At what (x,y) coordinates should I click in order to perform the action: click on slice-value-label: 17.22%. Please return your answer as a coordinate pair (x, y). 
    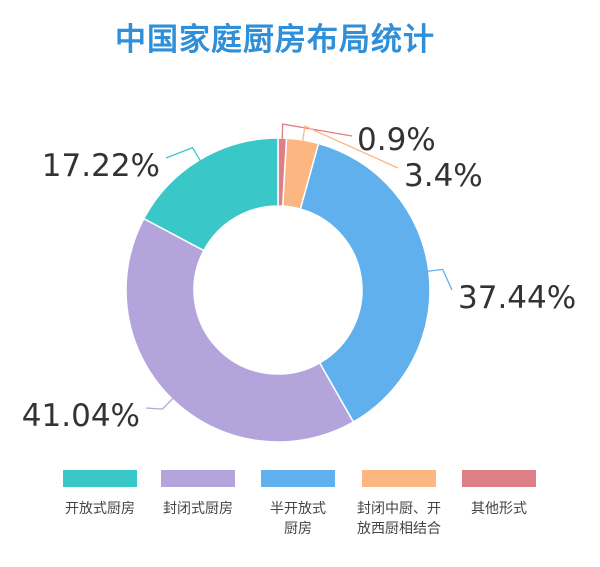
    Looking at the image, I should click on (101, 166).